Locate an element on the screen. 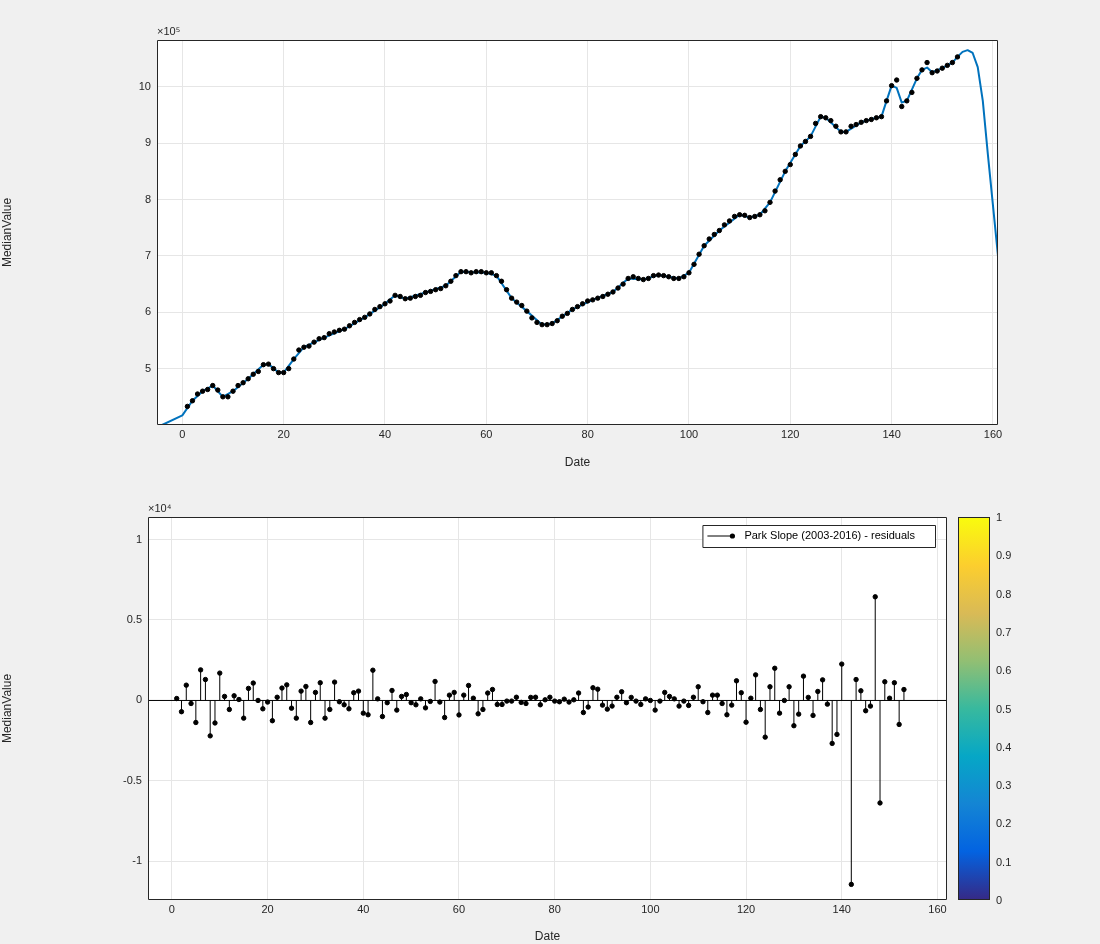 The width and height of the screenshot is (1100, 944). text: ×10⁴ is located at coordinates (160, 507).